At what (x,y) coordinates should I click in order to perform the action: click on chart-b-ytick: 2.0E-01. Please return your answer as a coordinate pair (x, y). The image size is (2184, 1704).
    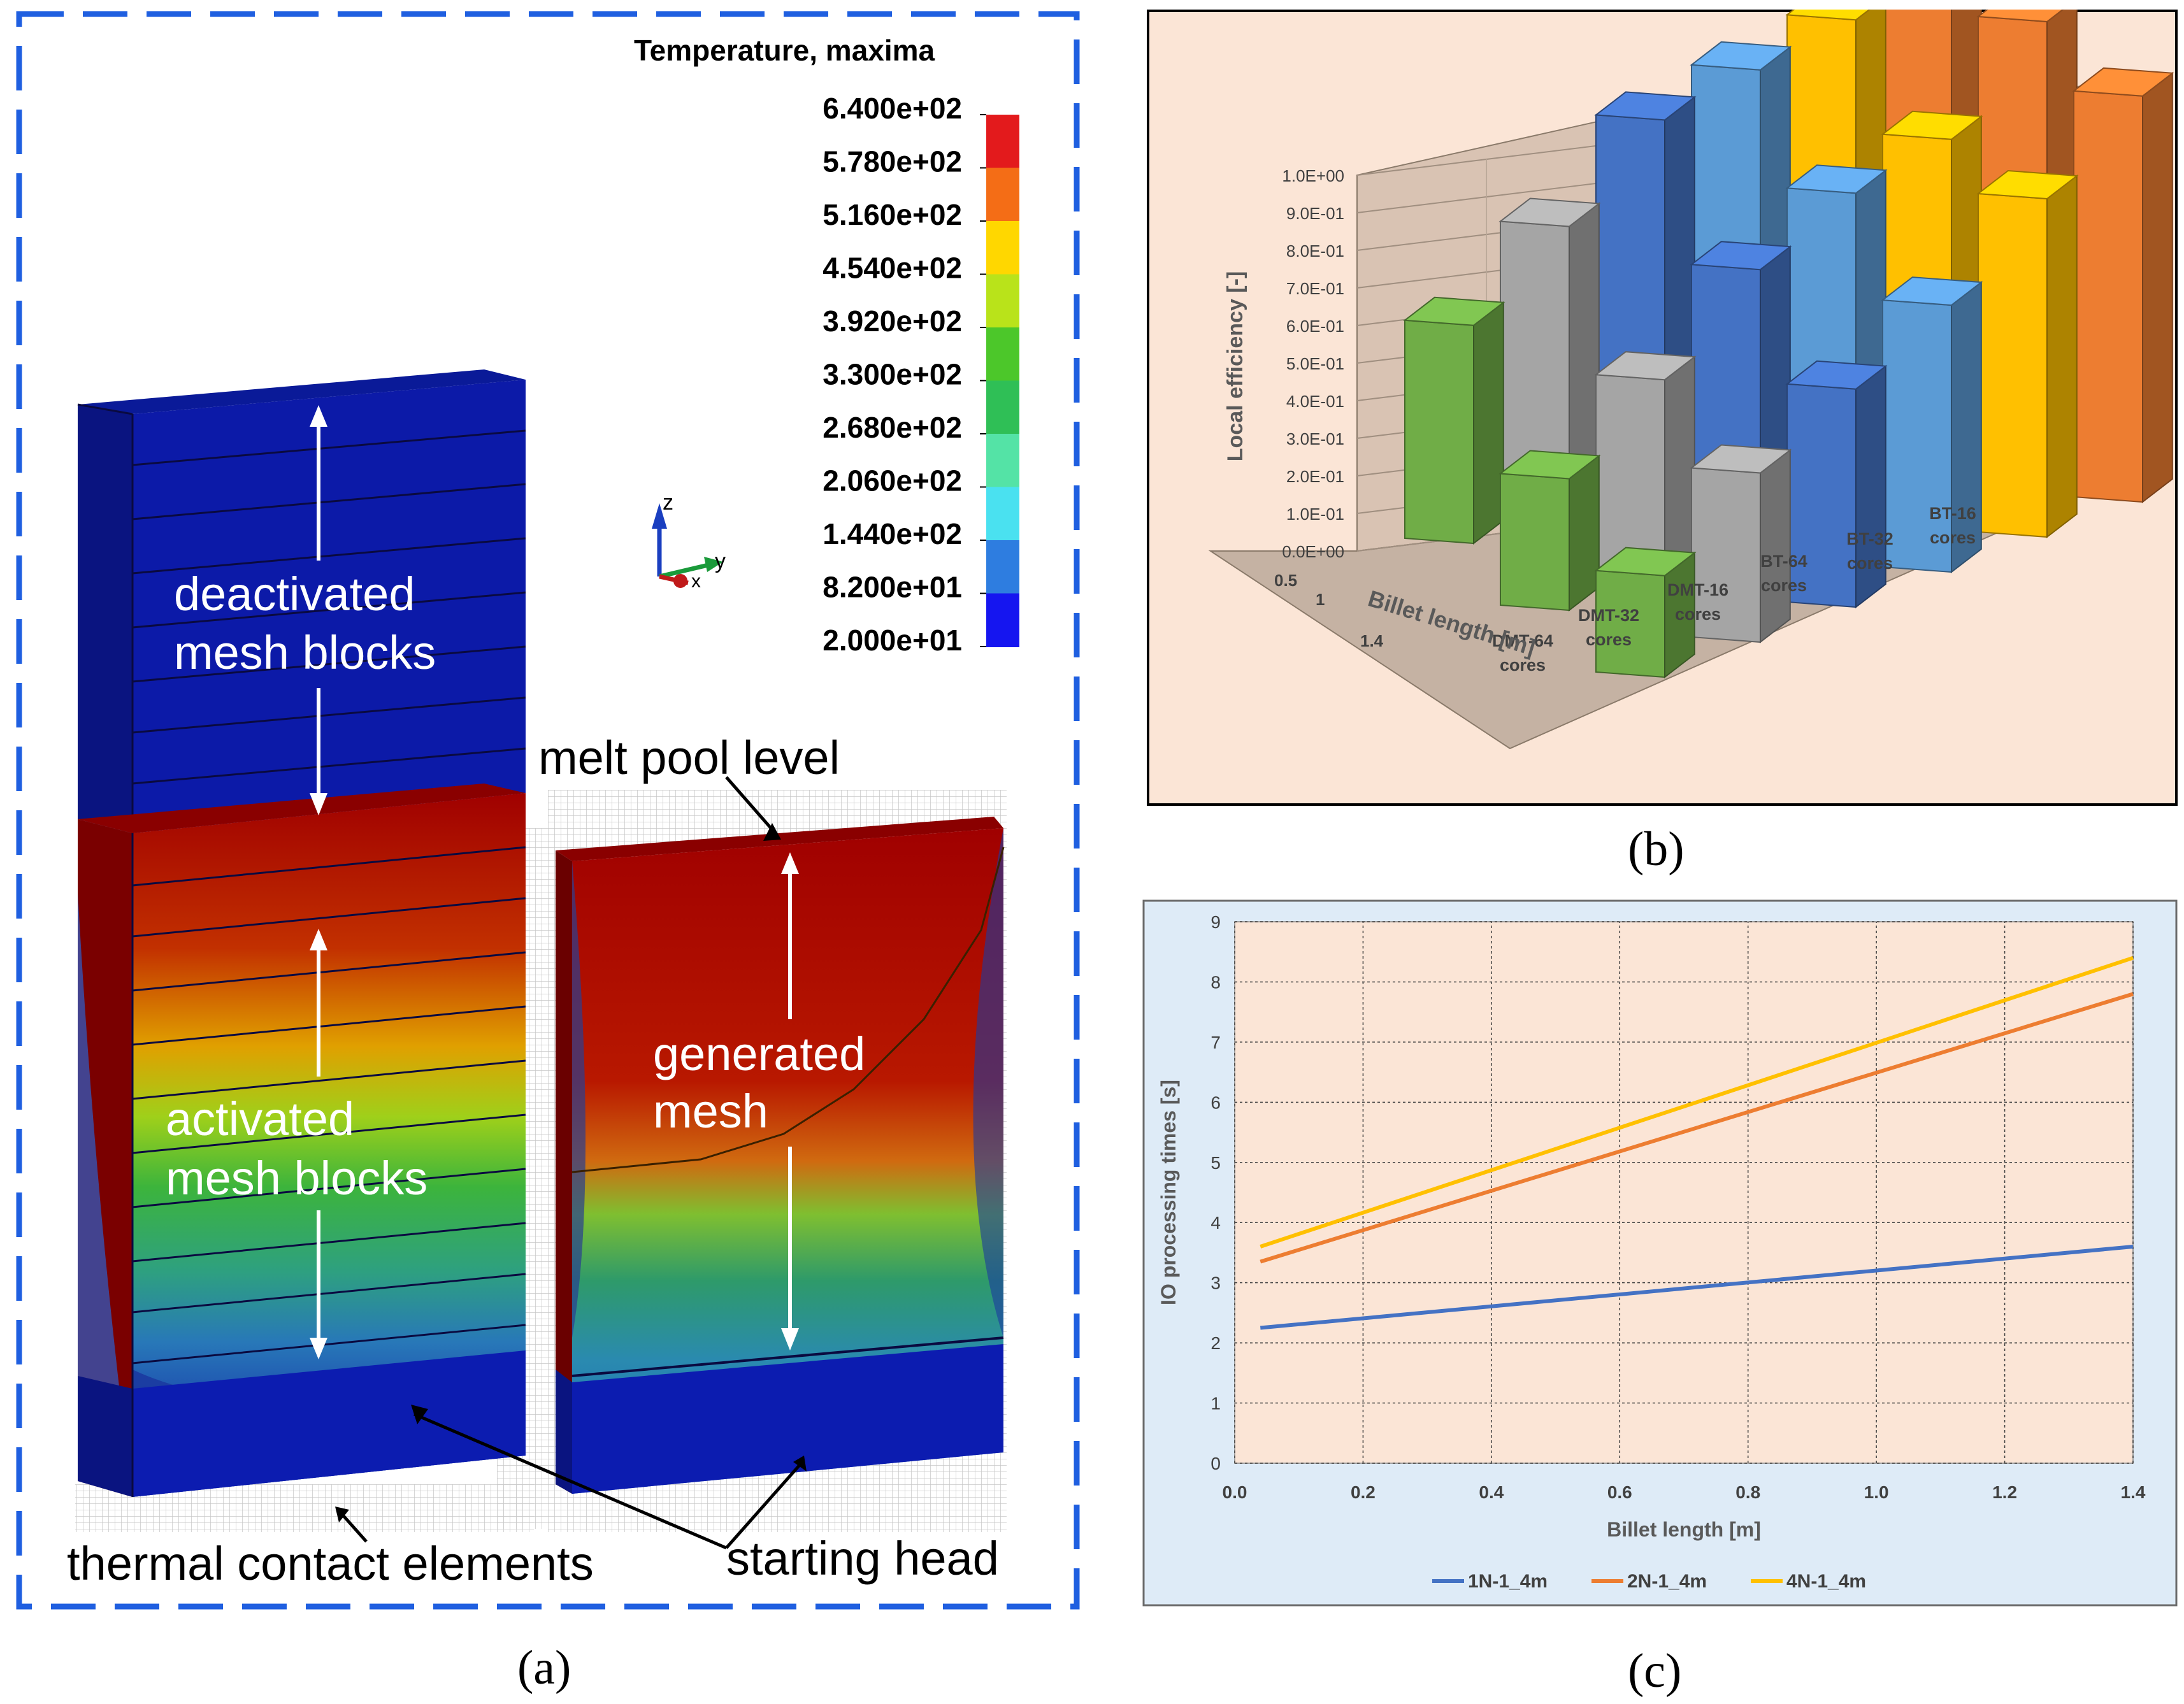
    Looking at the image, I should click on (1315, 476).